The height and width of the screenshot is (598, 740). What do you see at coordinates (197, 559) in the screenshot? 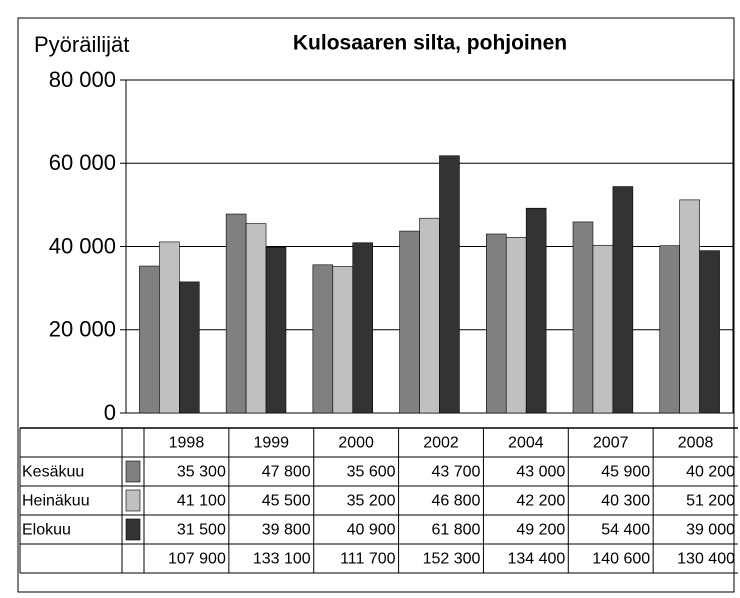
I see `table-total: 107 900` at bounding box center [197, 559].